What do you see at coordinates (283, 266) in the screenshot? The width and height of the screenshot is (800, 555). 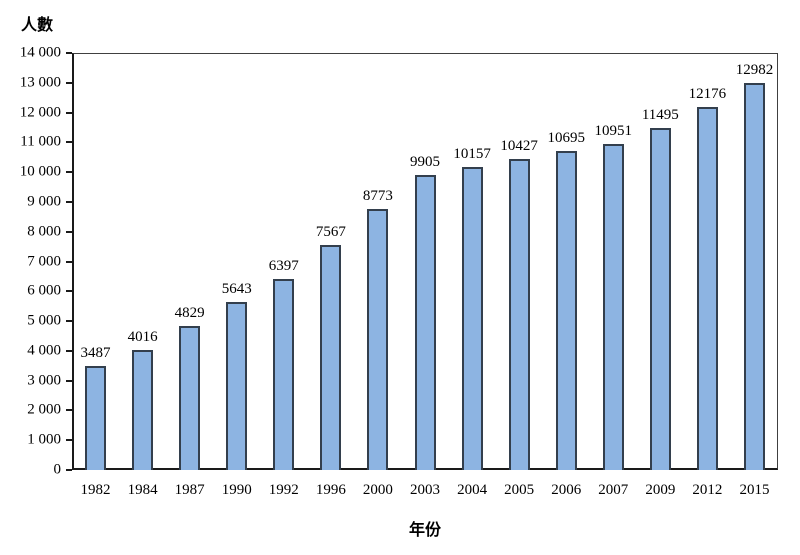 I see `bar-value-label: 6397` at bounding box center [283, 266].